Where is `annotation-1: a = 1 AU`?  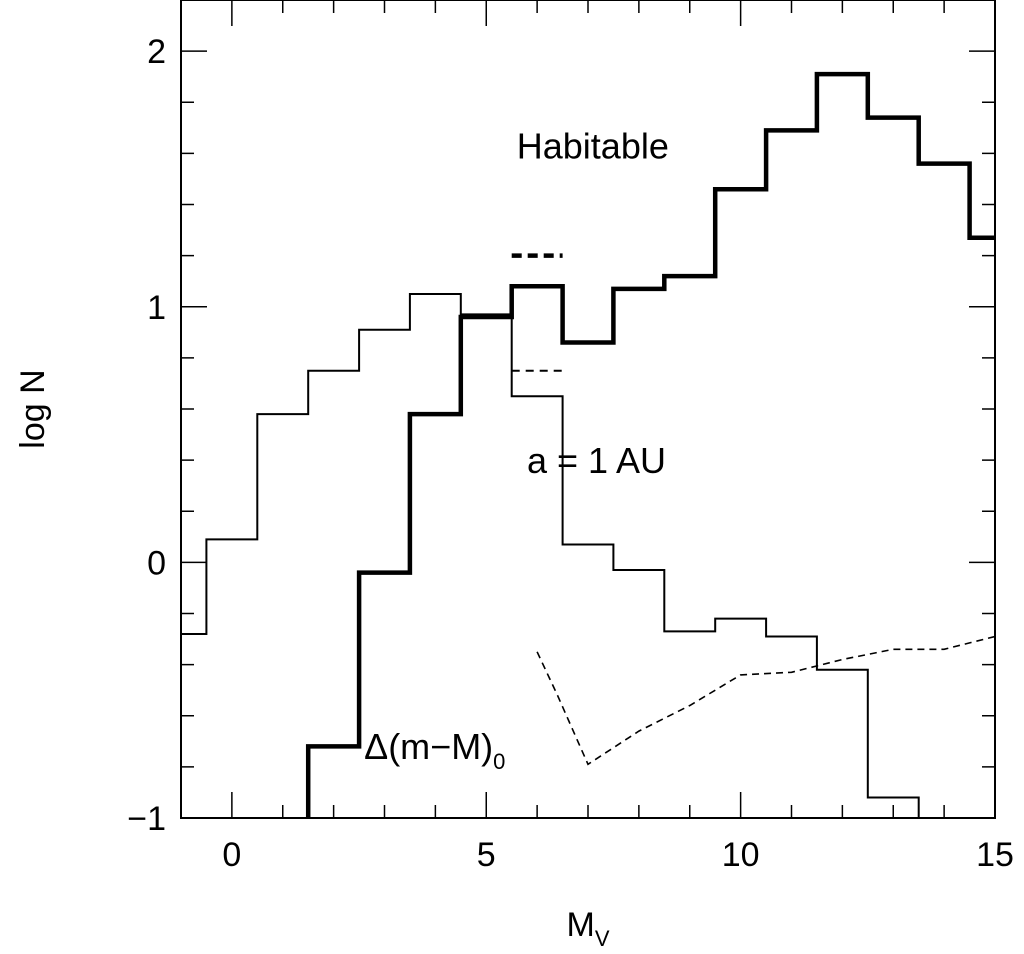
annotation-1: a = 1 AU is located at coordinates (596, 460).